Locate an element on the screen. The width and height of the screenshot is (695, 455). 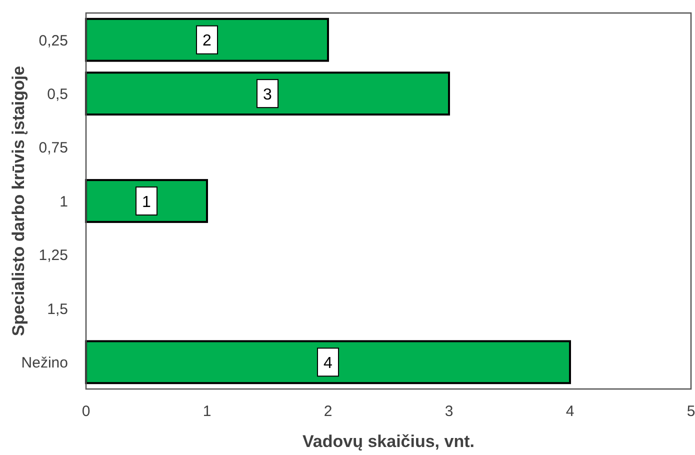
y-tick-label: 1 is located at coordinates (64, 201).